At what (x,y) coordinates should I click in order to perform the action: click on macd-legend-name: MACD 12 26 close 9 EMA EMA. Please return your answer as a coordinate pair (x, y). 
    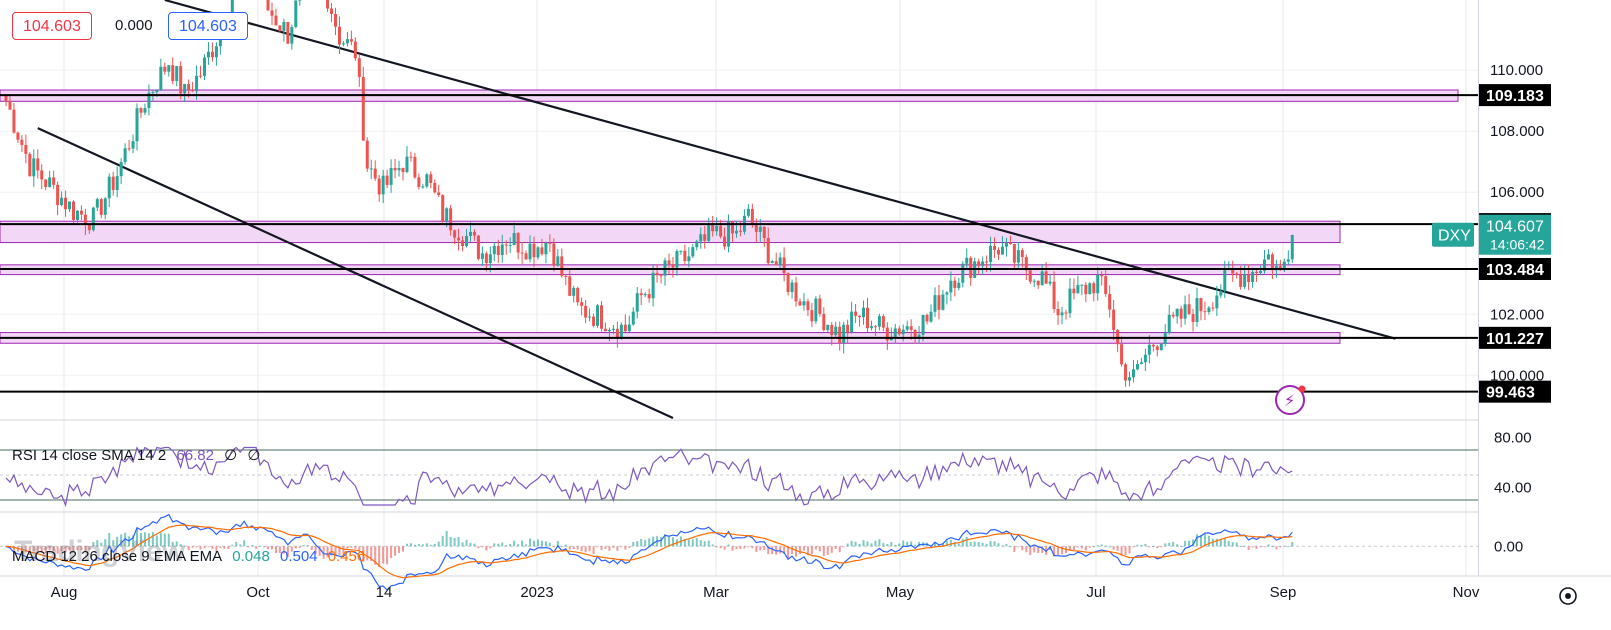
    Looking at the image, I should click on (117, 556).